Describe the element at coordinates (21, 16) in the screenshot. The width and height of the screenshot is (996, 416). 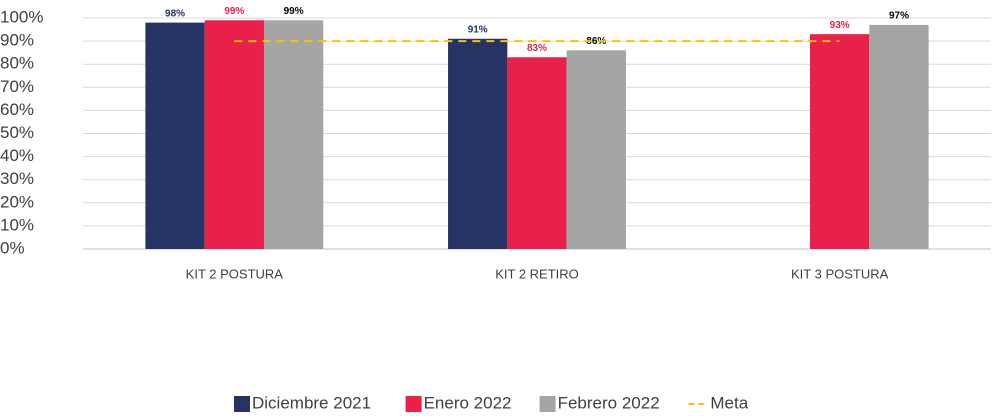
I see `y-tick-label: 100%` at that location.